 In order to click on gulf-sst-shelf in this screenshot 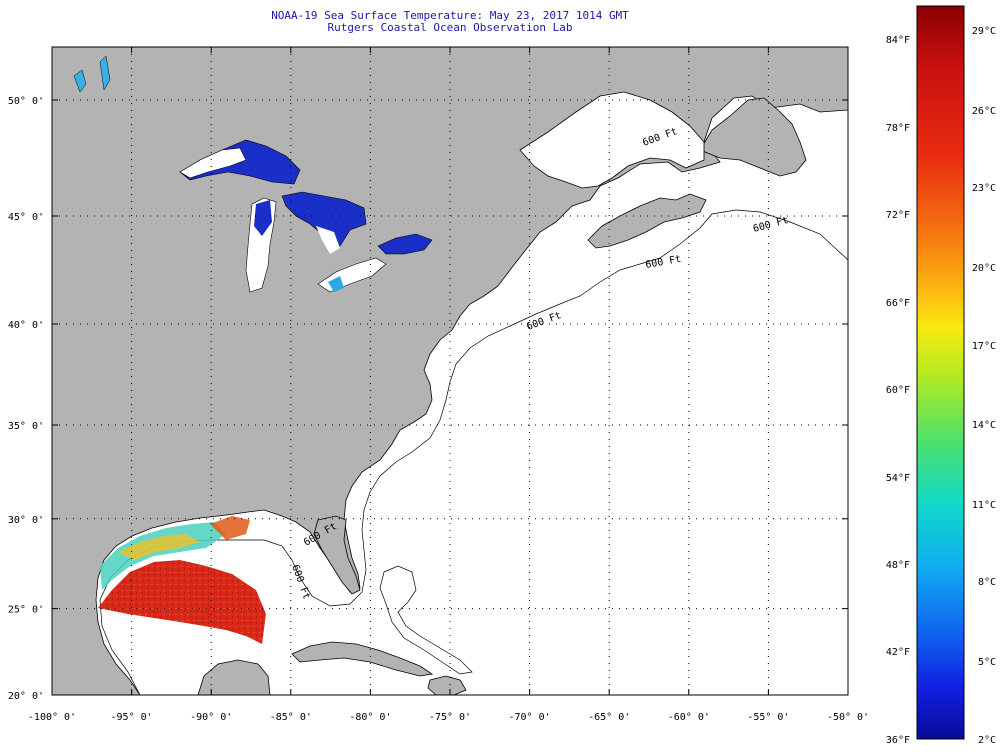, I will do `click(230, 528)`.